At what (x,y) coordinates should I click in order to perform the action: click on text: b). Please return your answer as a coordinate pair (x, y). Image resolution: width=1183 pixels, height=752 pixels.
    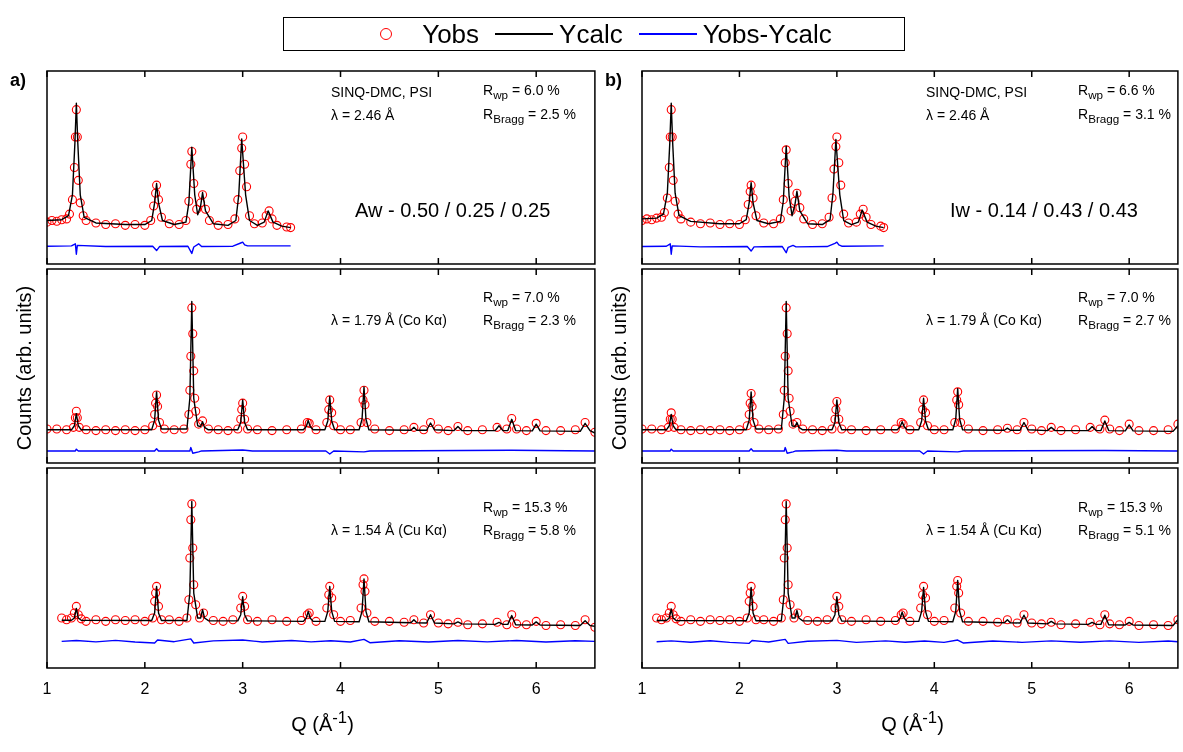
    Looking at the image, I should click on (613, 81).